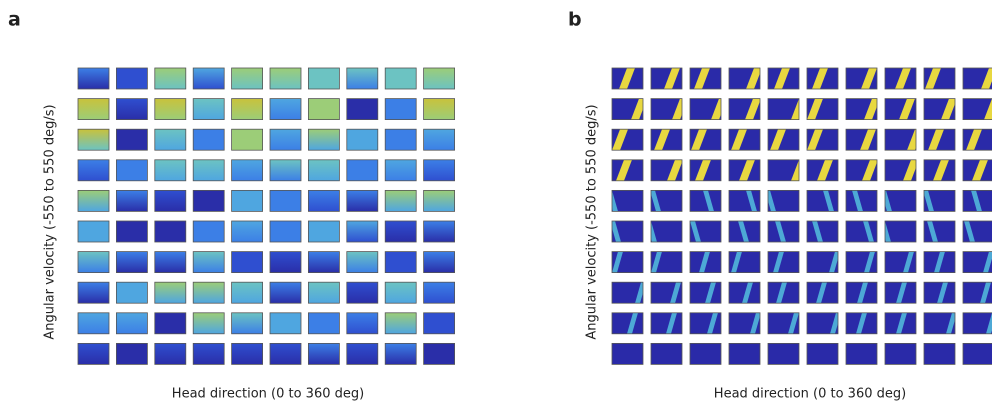 The width and height of the screenshot is (992, 409). What do you see at coordinates (592, 221) in the screenshot?
I see `y-axis-label: Angular velocity (-550 to 550 deg/s)` at bounding box center [592, 221].